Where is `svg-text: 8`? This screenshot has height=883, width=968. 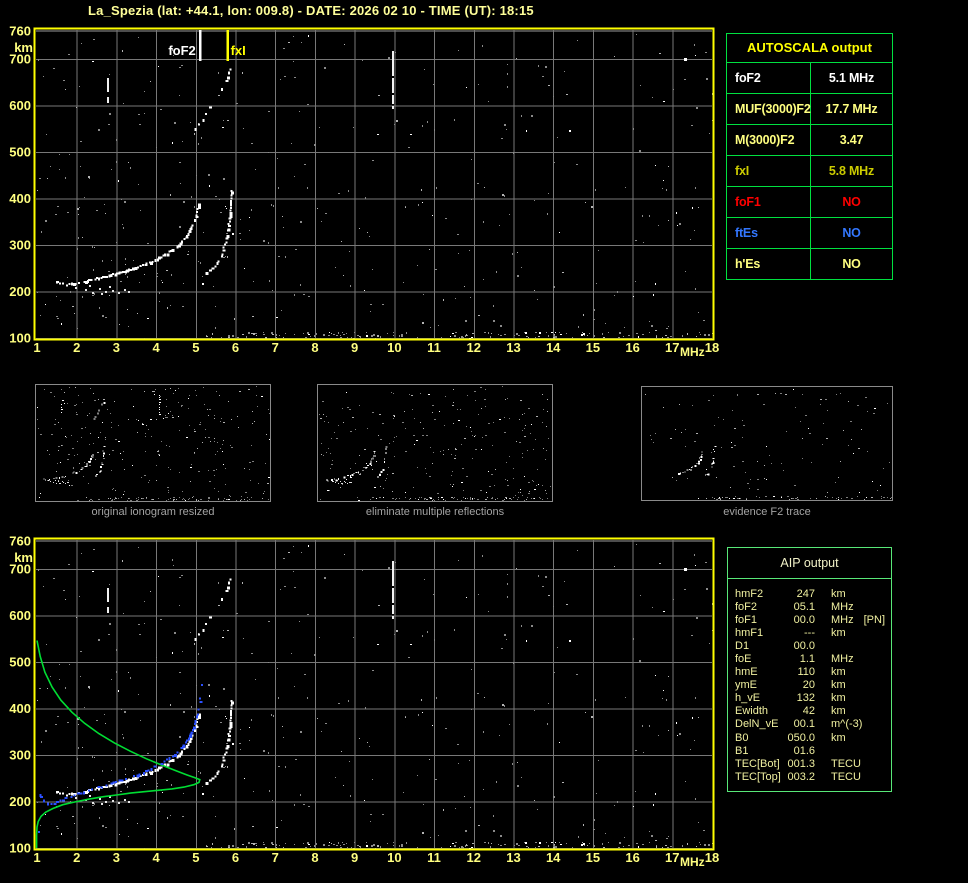 svg-text: 8 is located at coordinates (314, 857).